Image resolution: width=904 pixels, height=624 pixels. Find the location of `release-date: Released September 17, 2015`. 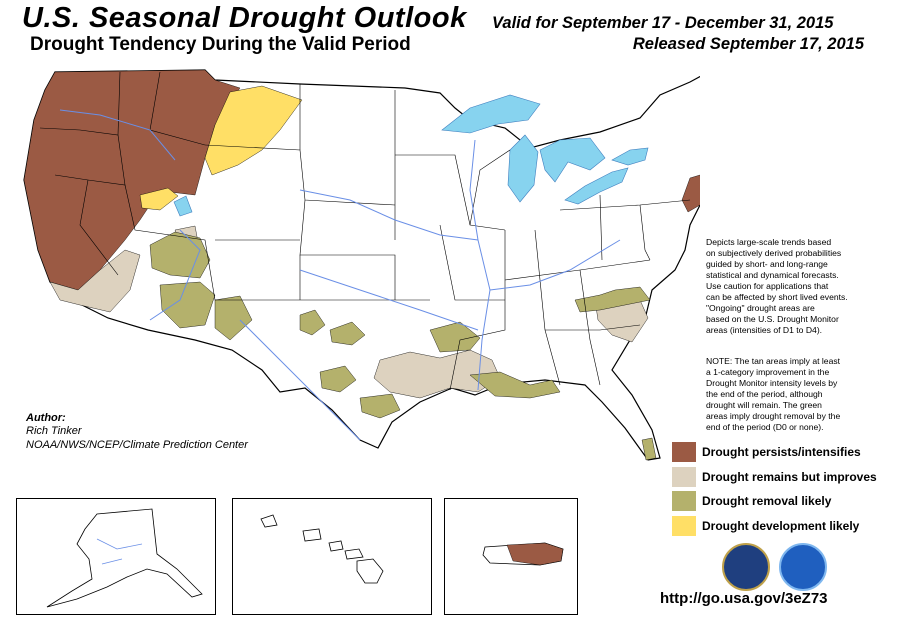

release-date: Released September 17, 2015 is located at coordinates (748, 44).